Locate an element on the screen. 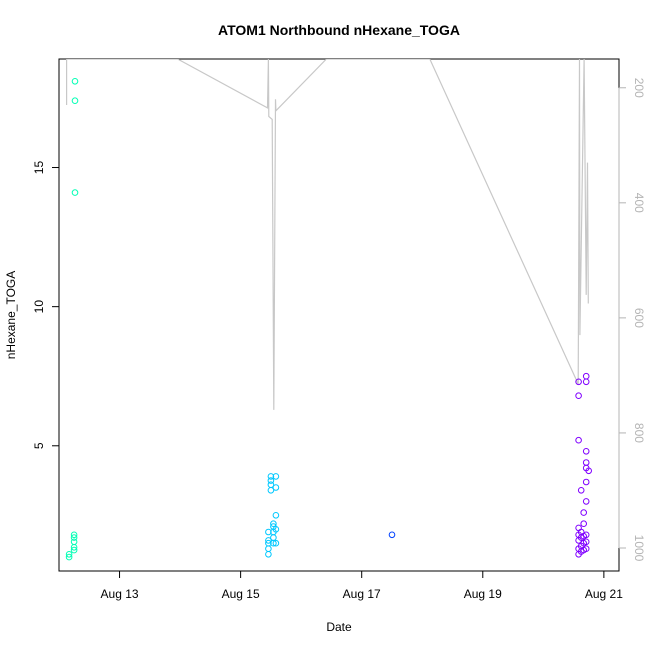 This screenshot has height=650, width=650. secondary-y-axis: 200 400 600 800 1000 is located at coordinates (632, 320).